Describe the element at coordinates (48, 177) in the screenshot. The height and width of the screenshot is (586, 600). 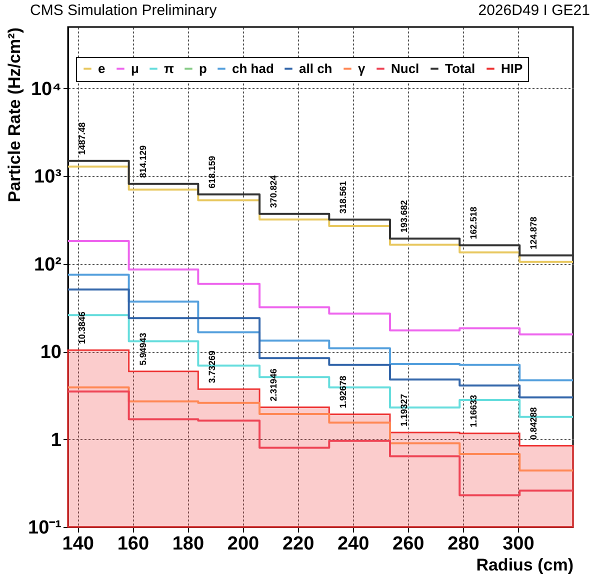
I see `y-tick-label: 10³` at that location.